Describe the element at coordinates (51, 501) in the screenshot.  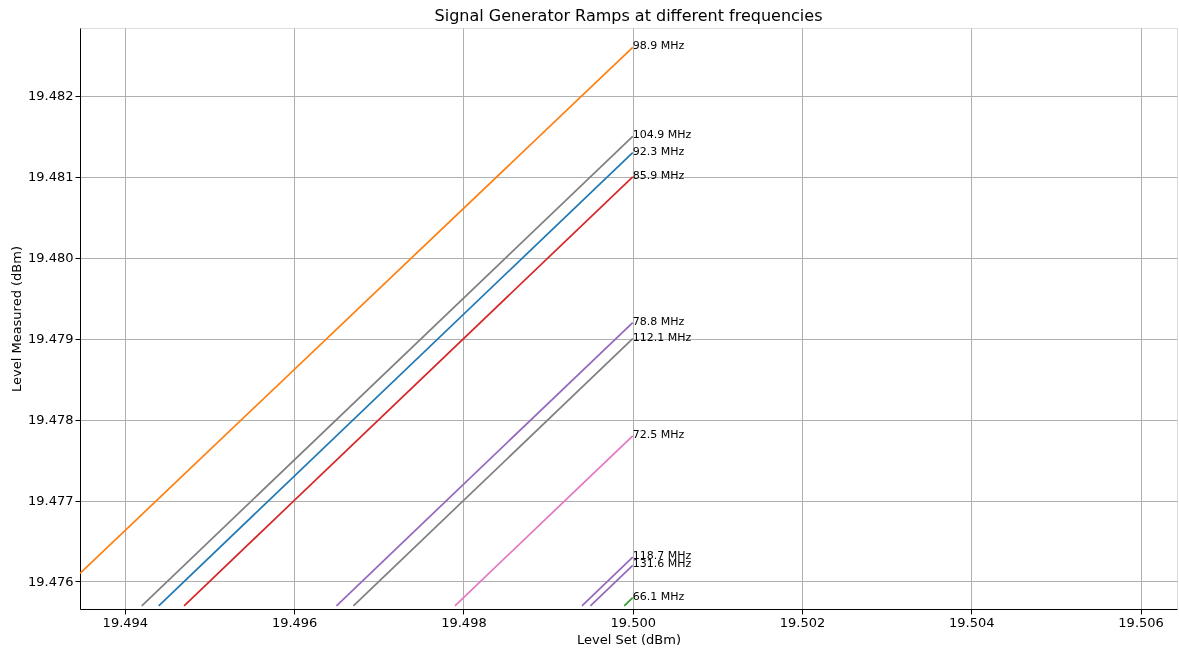
I see `y-tick-label: 19.477` at that location.